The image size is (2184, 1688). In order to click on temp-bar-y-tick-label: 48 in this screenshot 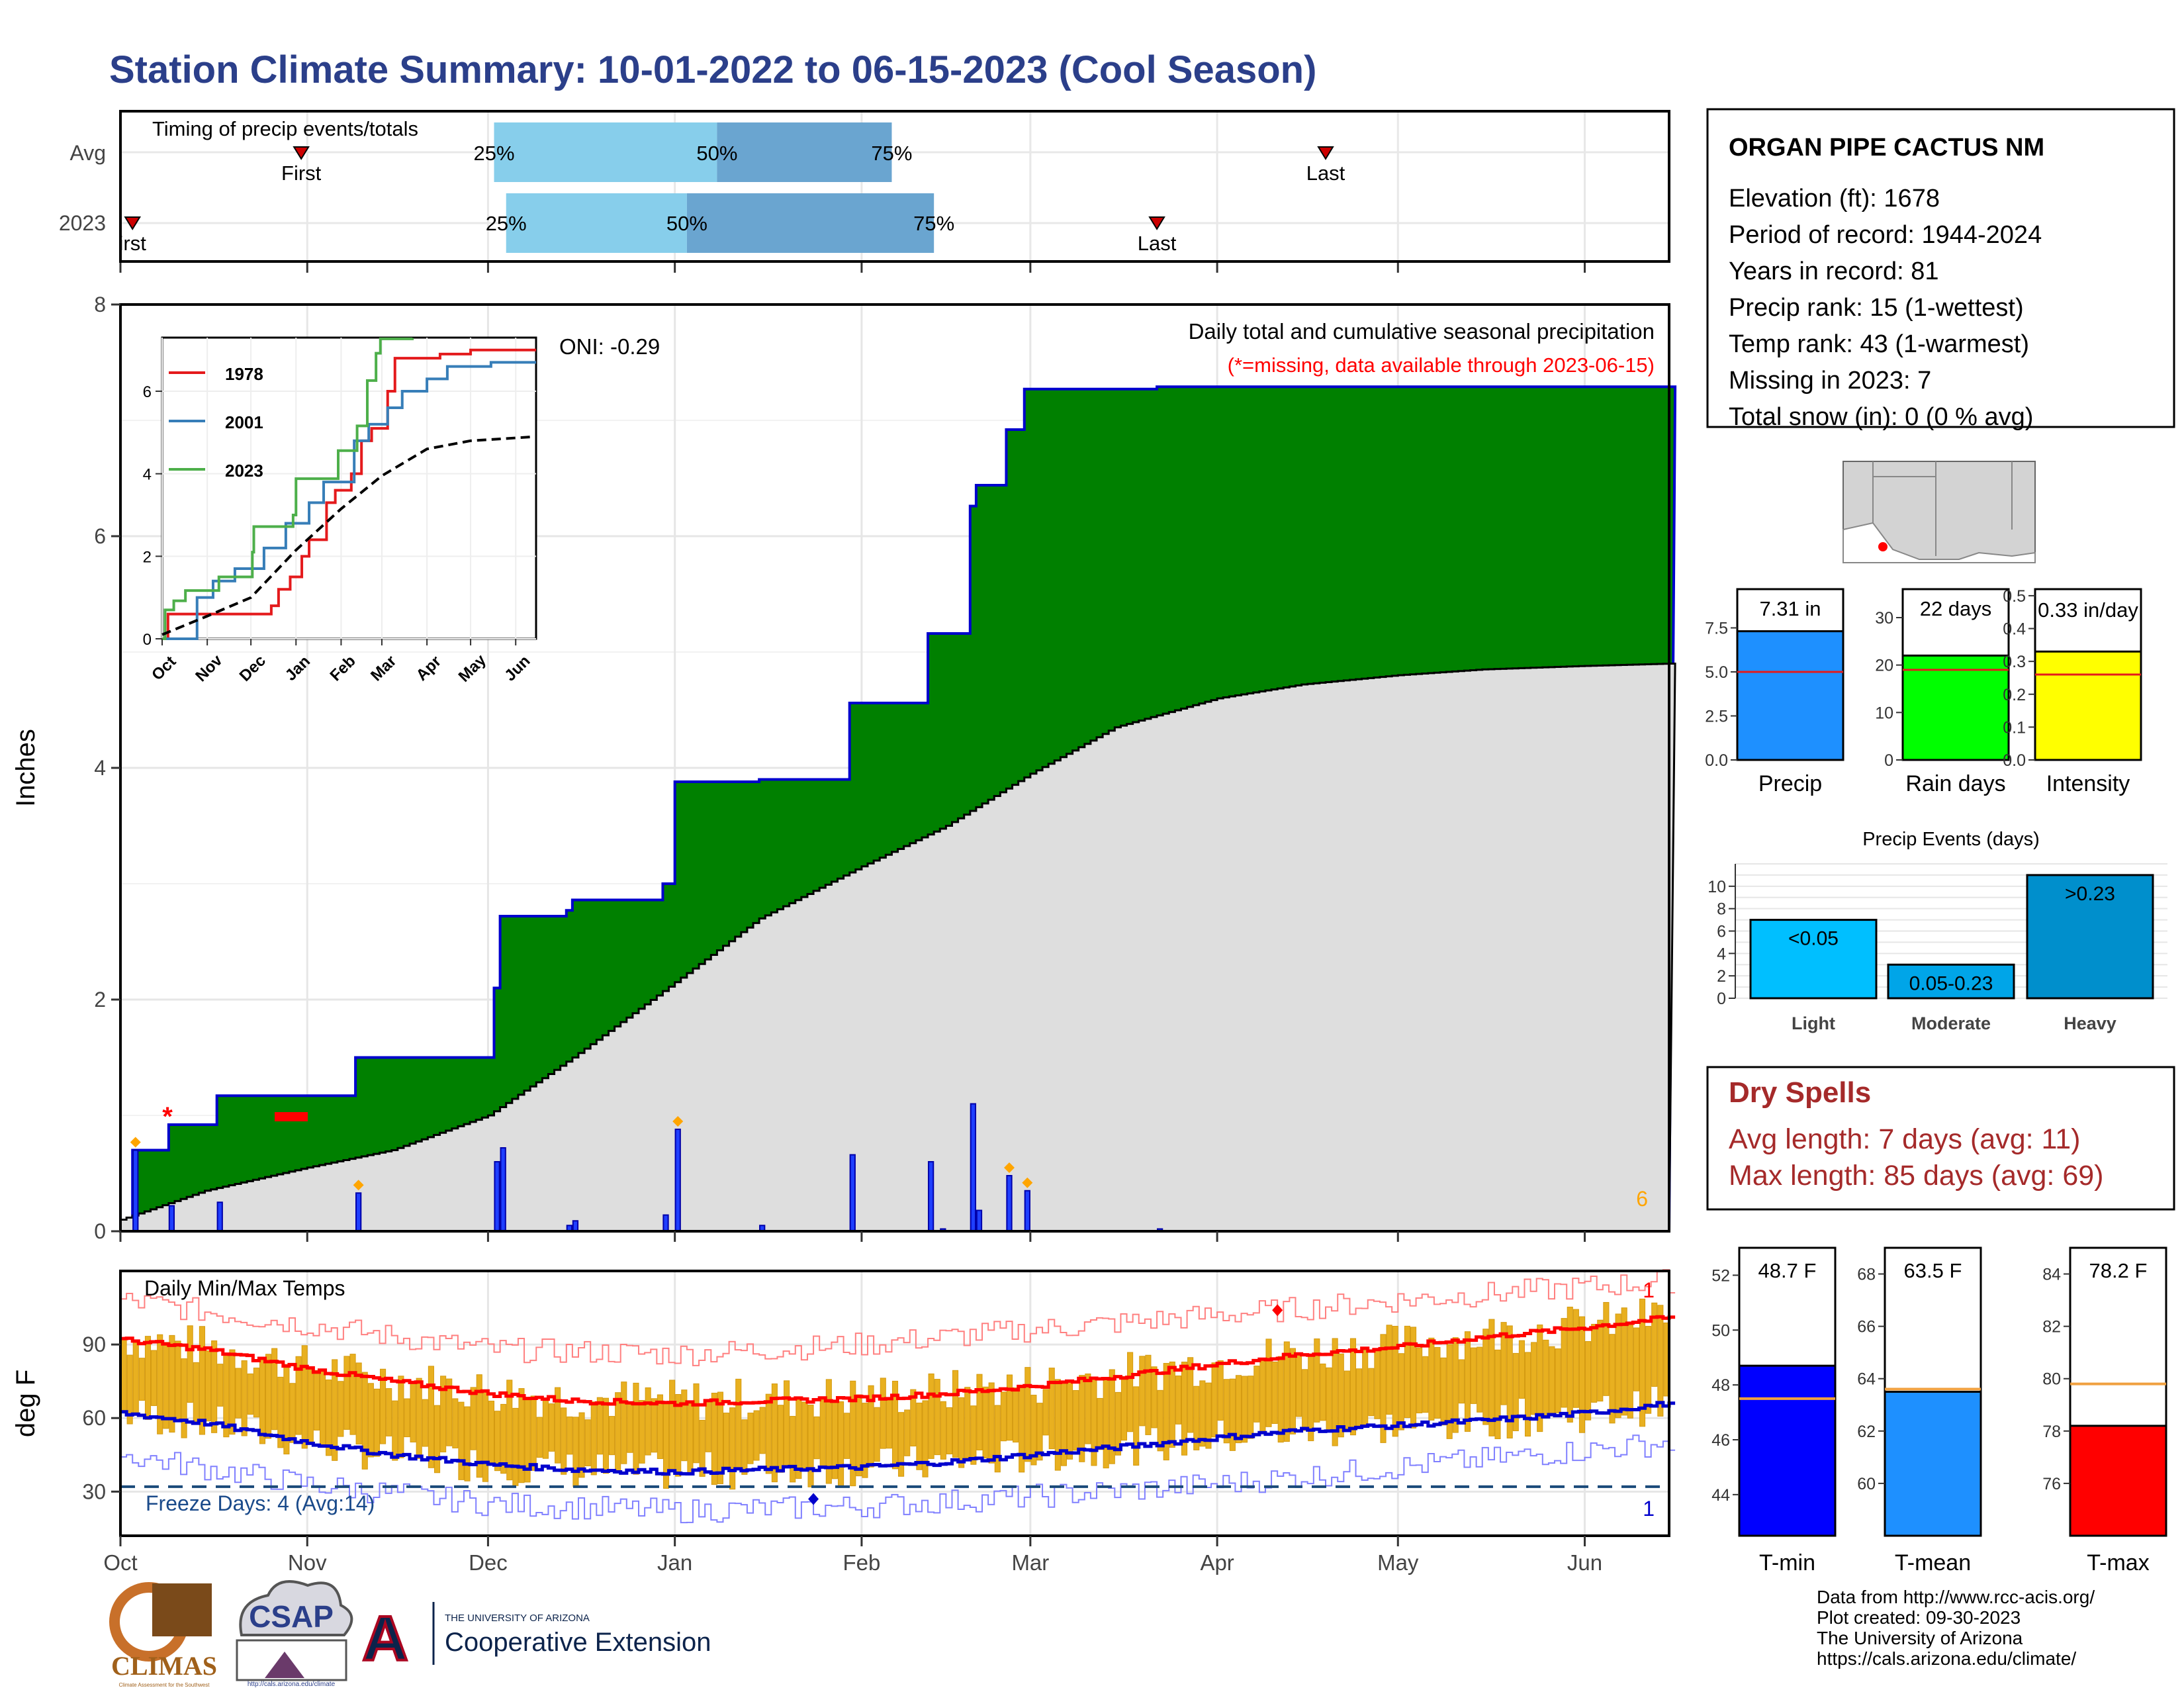, I will do `click(1720, 1385)`.